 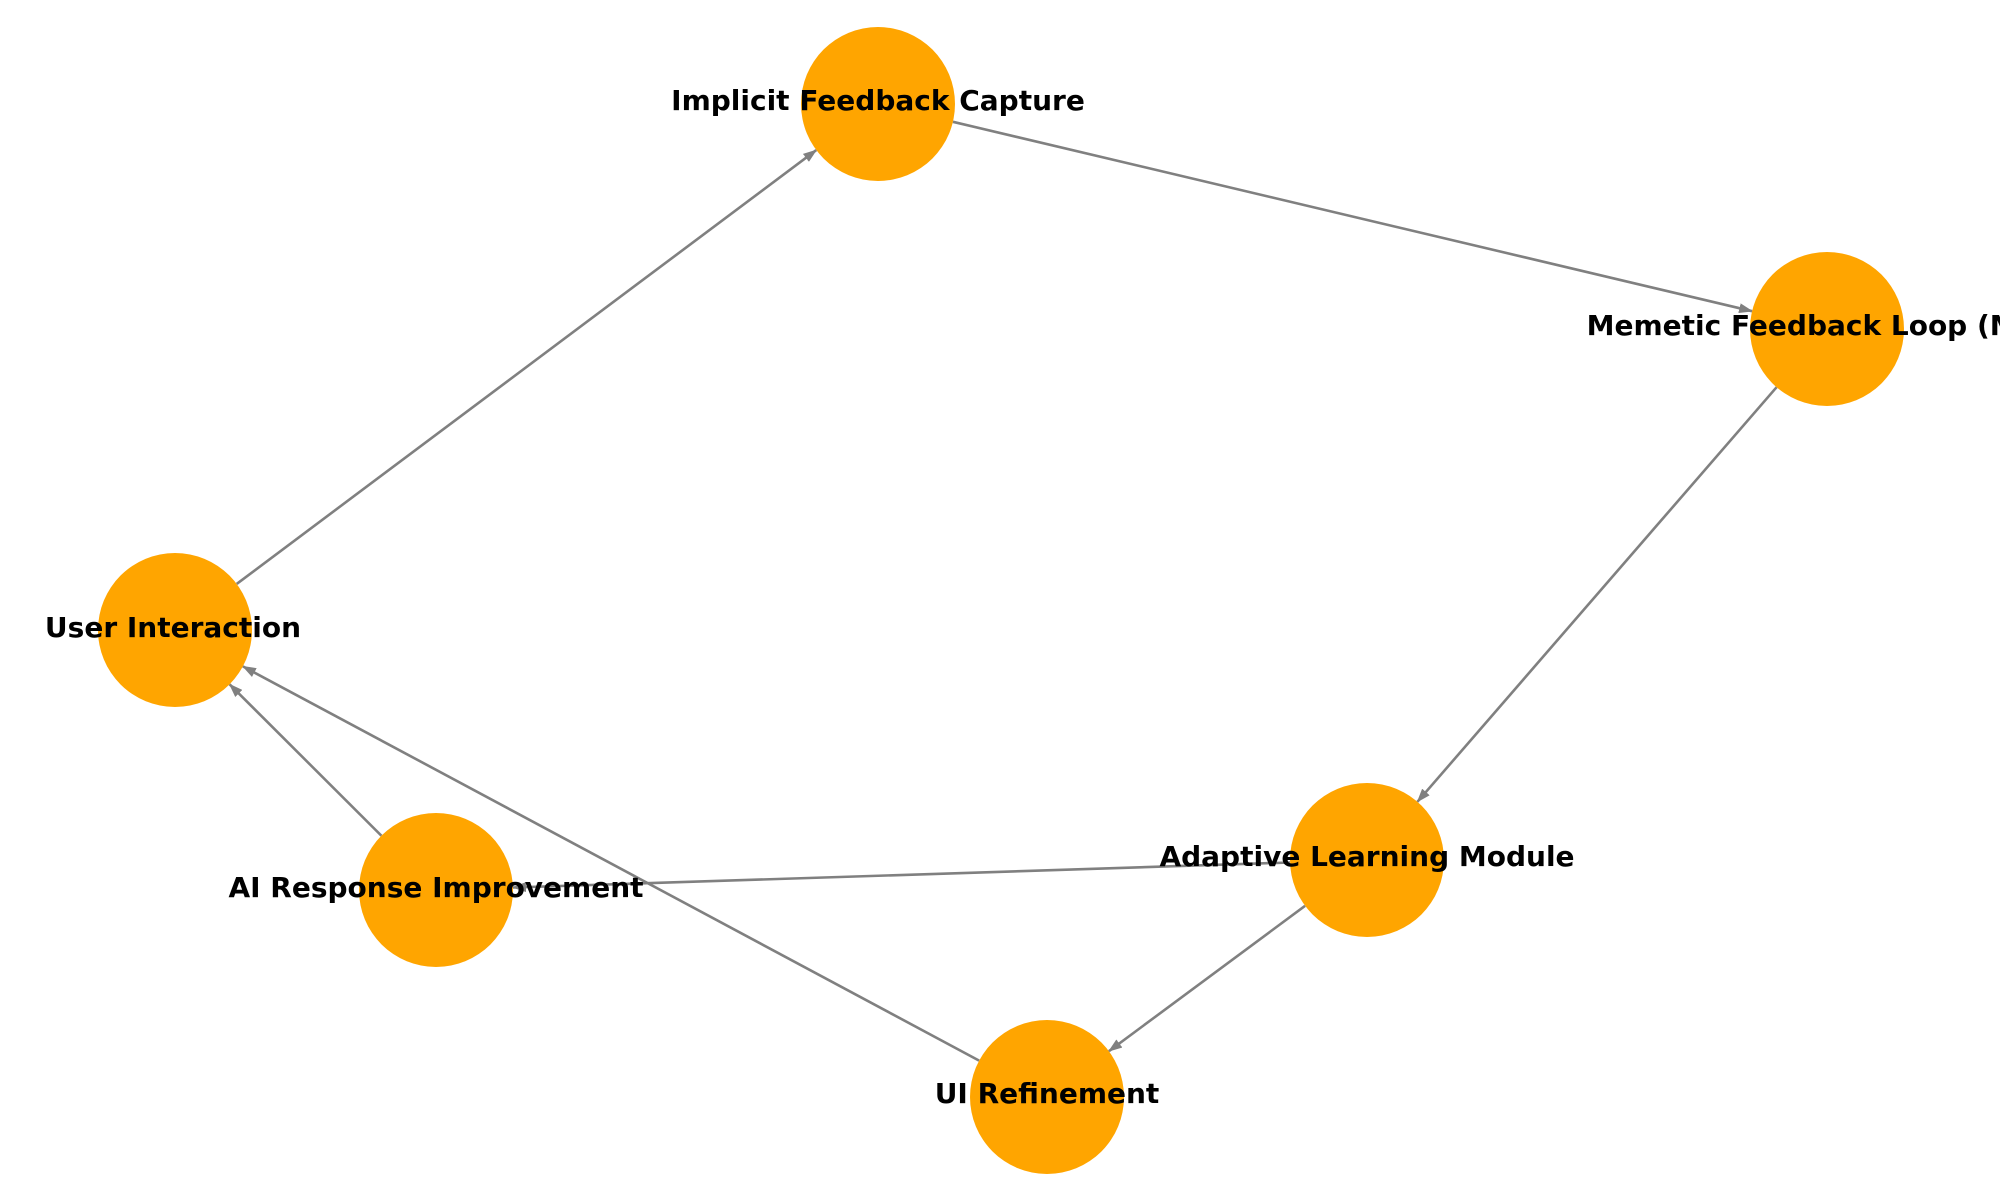 I want to click on node-ui-circle, so click(x=1047, y=1097).